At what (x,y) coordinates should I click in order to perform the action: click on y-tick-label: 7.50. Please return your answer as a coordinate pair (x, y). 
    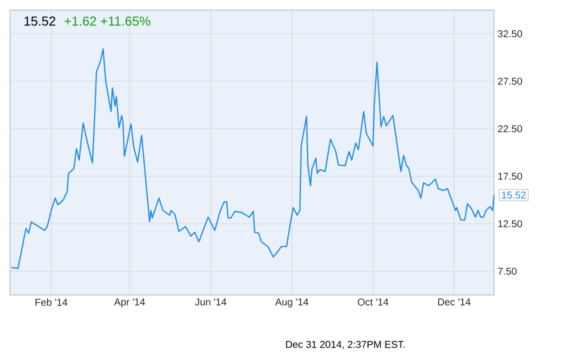
    Looking at the image, I should click on (507, 271).